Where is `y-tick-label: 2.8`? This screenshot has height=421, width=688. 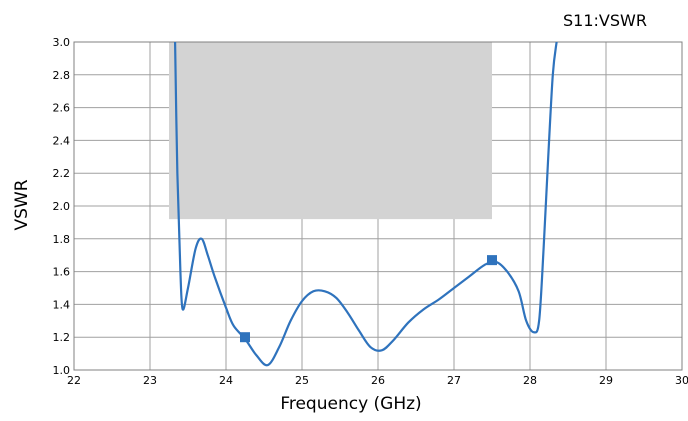
y-tick-label: 2.8 is located at coordinates (62, 75).